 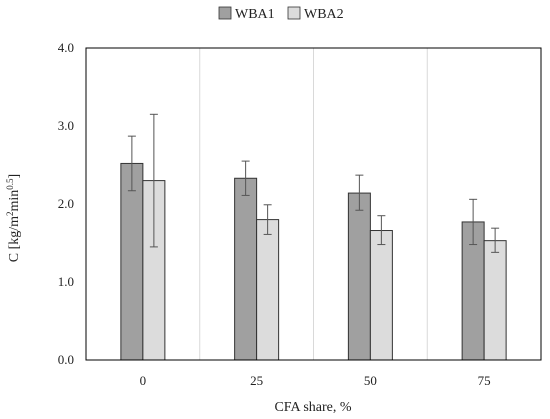 What do you see at coordinates (66, 47) in the screenshot?
I see `y-tick-label: 4.0` at bounding box center [66, 47].